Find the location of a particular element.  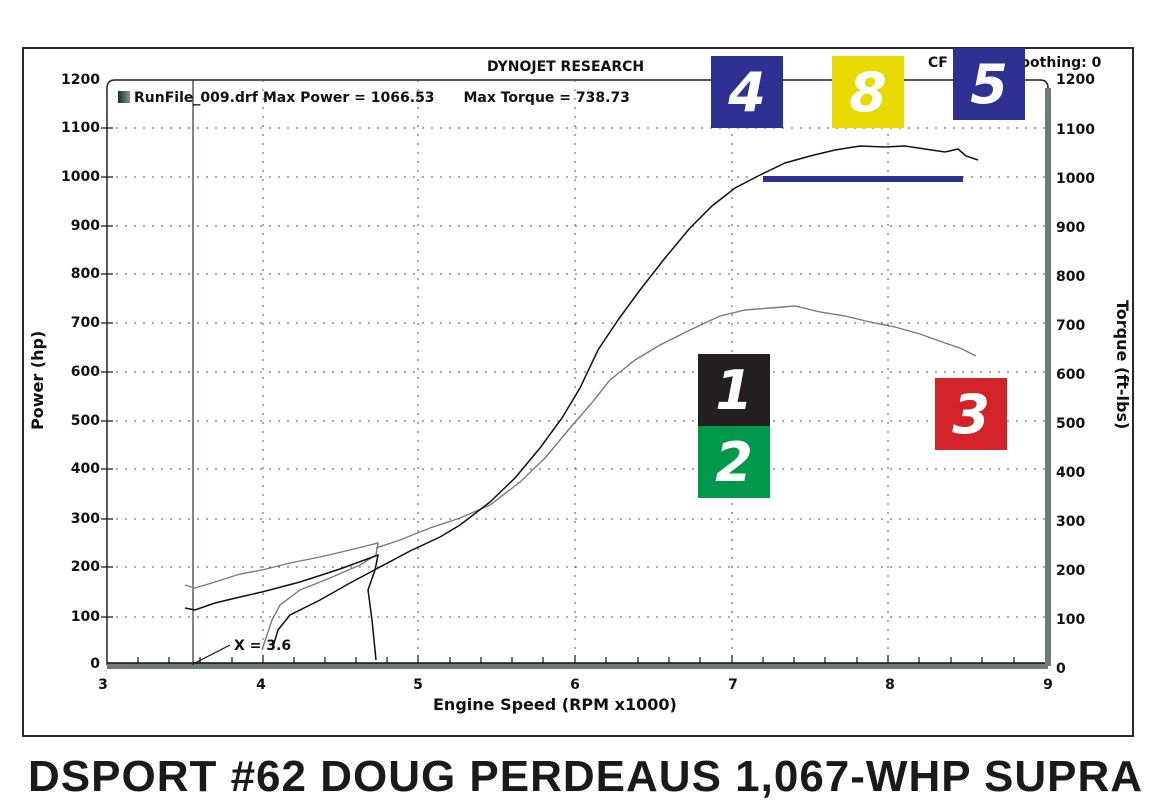

y-tick-right: 500 is located at coordinates (1071, 424).